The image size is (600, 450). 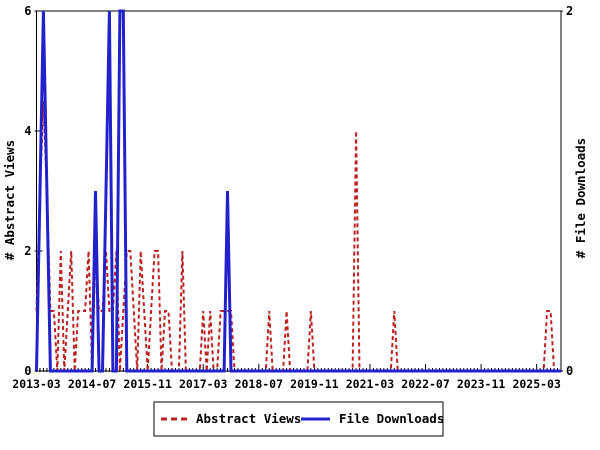 I want to click on x-axis-tick-label: 2025-03, so click(x=536, y=384).